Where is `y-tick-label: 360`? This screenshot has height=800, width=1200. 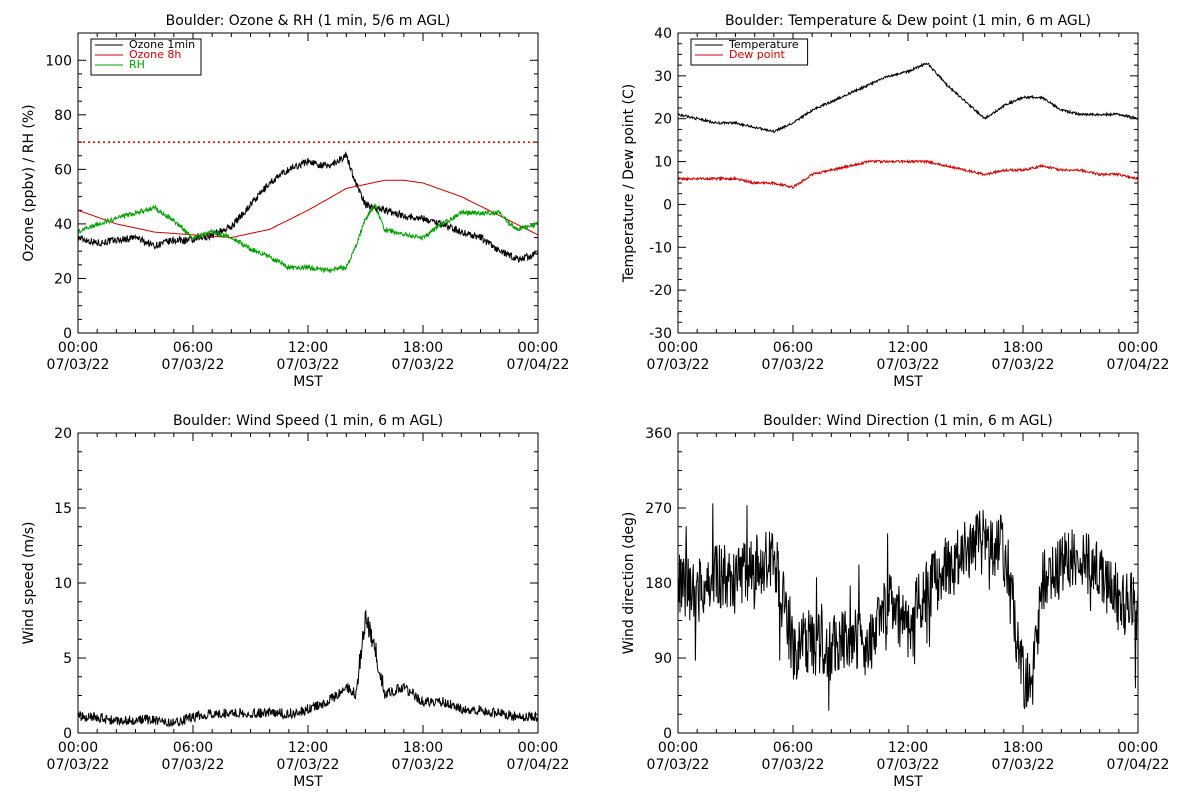
y-tick-label: 360 is located at coordinates (658, 434).